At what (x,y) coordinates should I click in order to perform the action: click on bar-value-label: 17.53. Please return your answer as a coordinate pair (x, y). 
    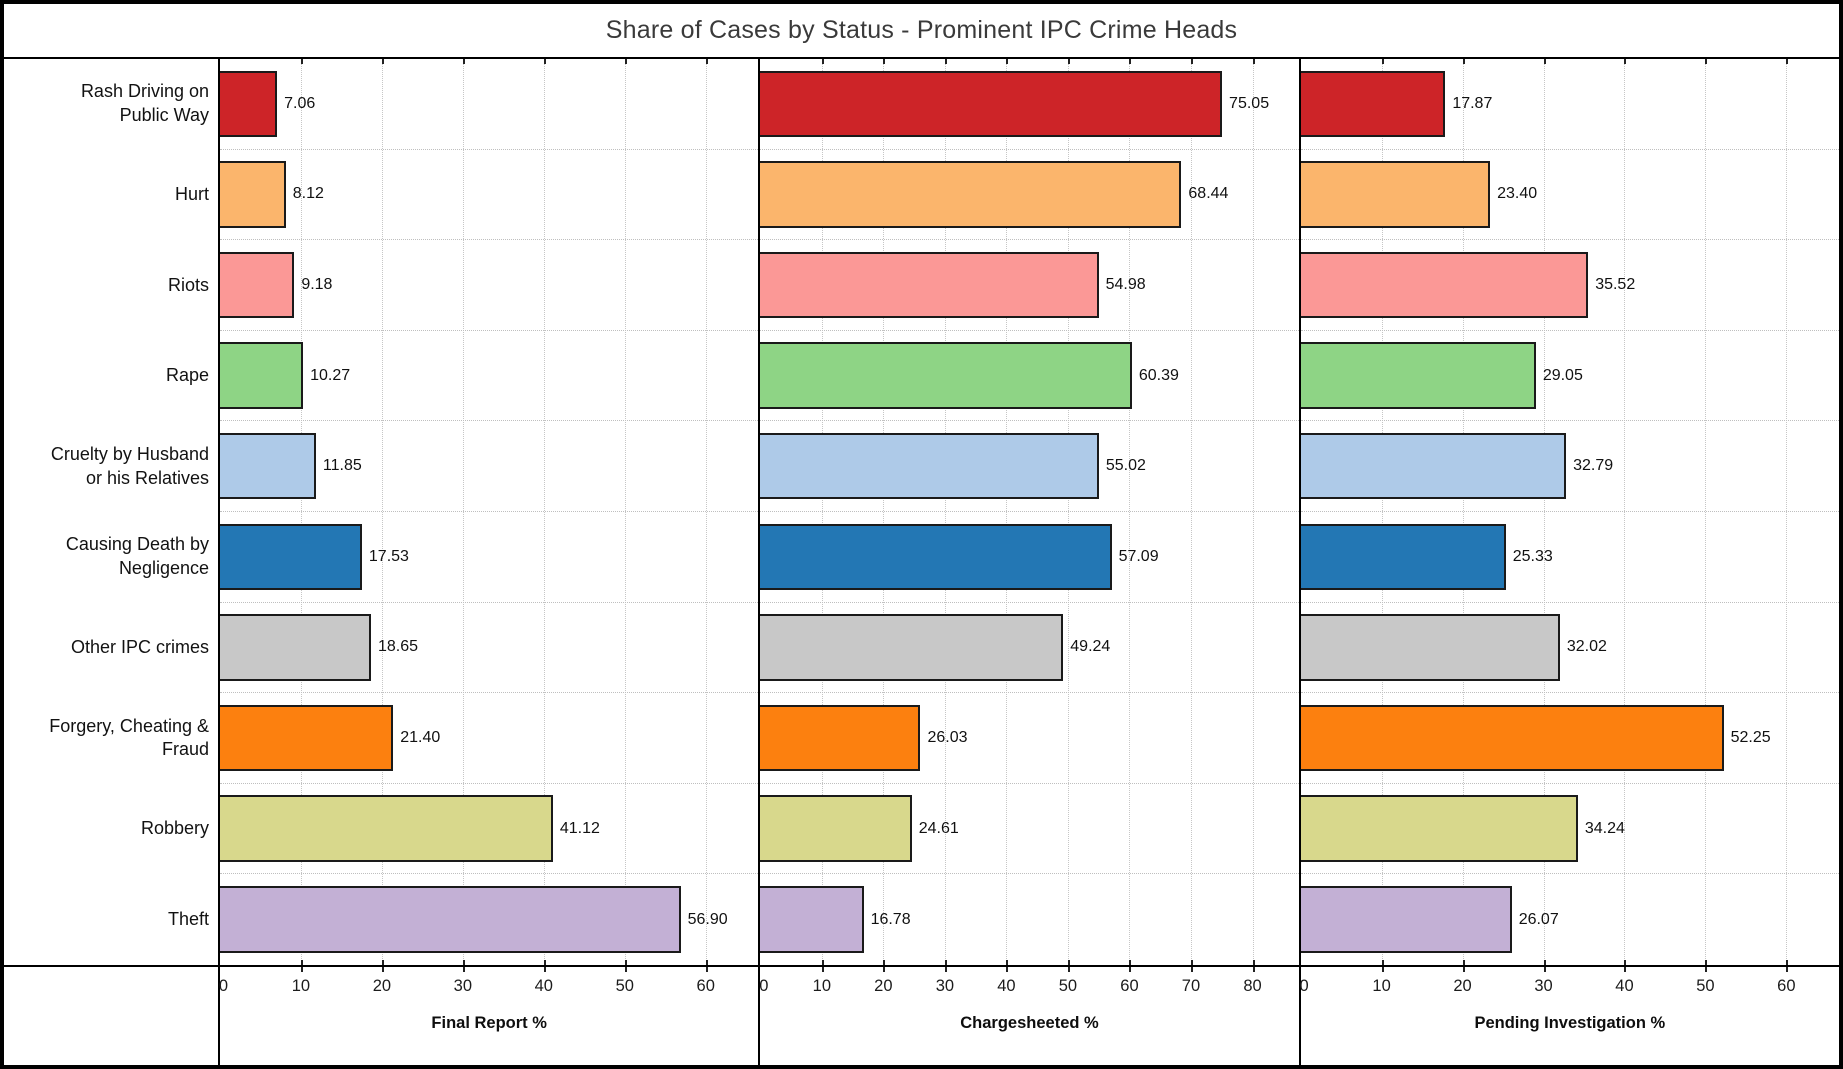
    Looking at the image, I should click on (388, 556).